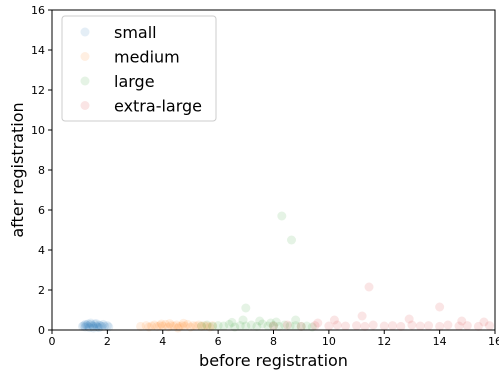  I want to click on y-tick-label: 8, so click(41, 170).